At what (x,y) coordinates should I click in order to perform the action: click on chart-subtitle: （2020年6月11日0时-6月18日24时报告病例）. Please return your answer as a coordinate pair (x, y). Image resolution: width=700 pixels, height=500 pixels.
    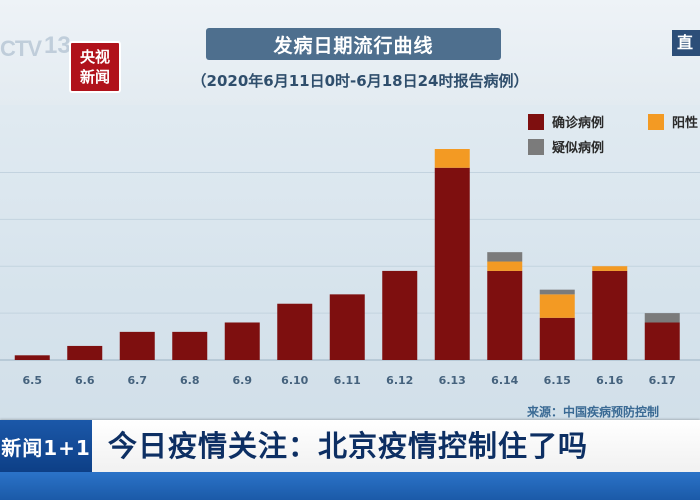
    Looking at the image, I should click on (360, 81).